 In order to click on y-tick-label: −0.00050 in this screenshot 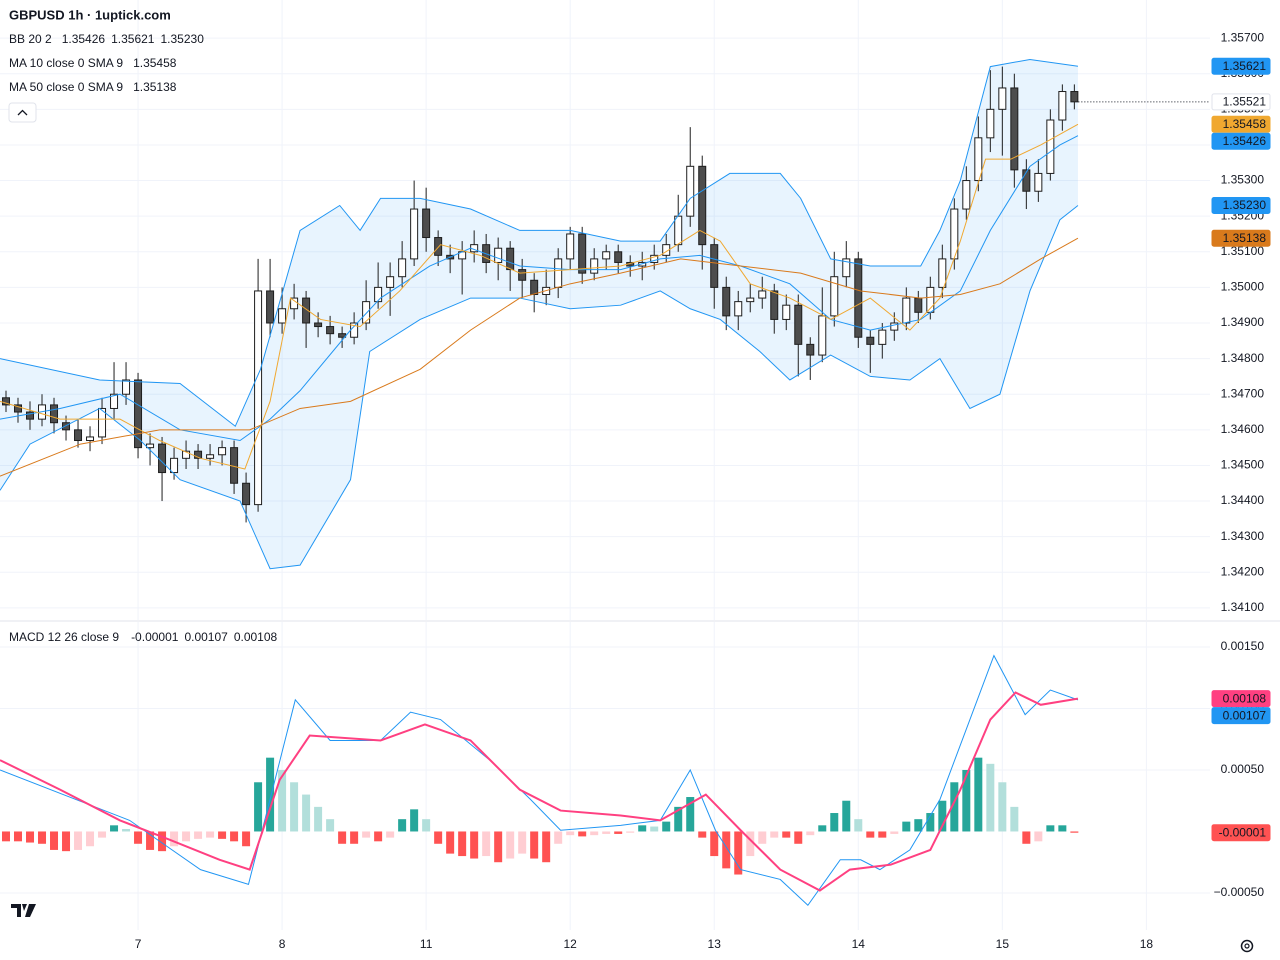, I will do `click(1239, 892)`.